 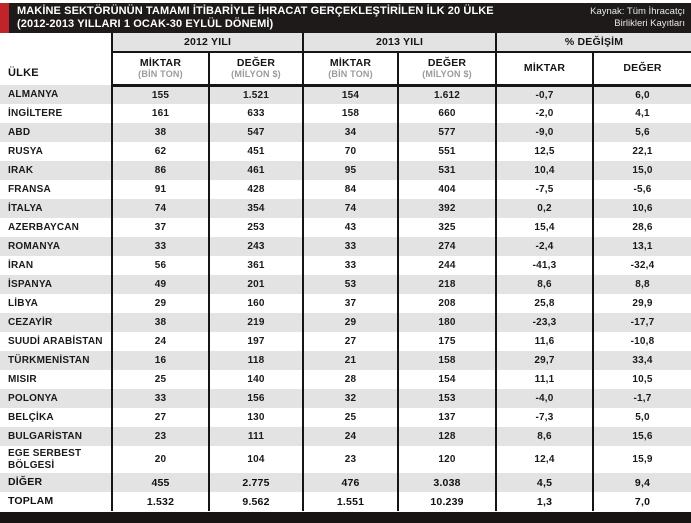 I want to click on value-cell-2012-quantity: 74, so click(x=160, y=208).